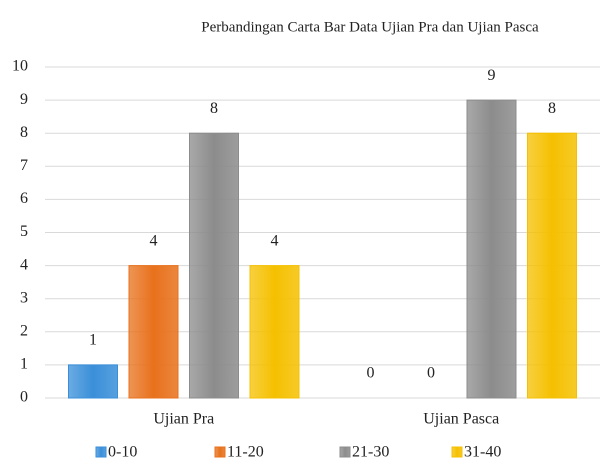 This screenshot has width=603, height=469. What do you see at coordinates (20, 66) in the screenshot?
I see `y-tick-label: 10` at bounding box center [20, 66].